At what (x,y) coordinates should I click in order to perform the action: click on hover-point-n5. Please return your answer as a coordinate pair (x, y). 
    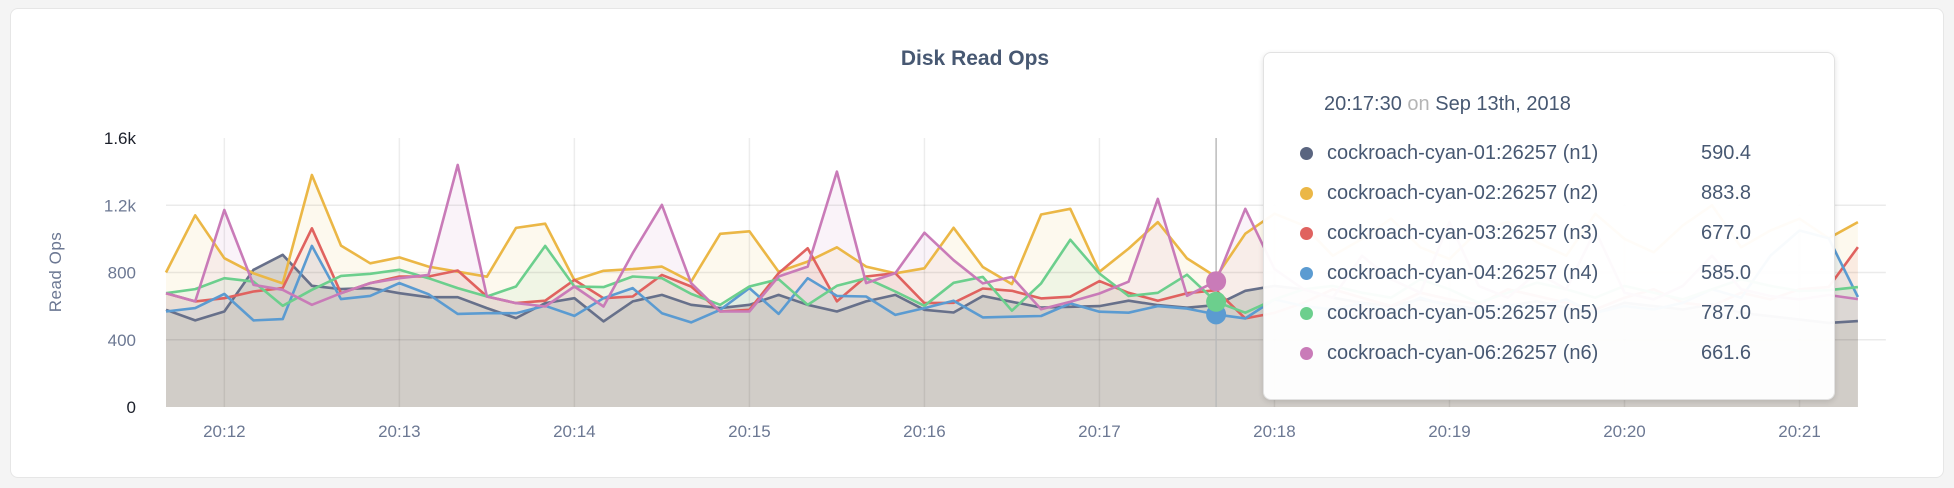
    Looking at the image, I should click on (1216, 301).